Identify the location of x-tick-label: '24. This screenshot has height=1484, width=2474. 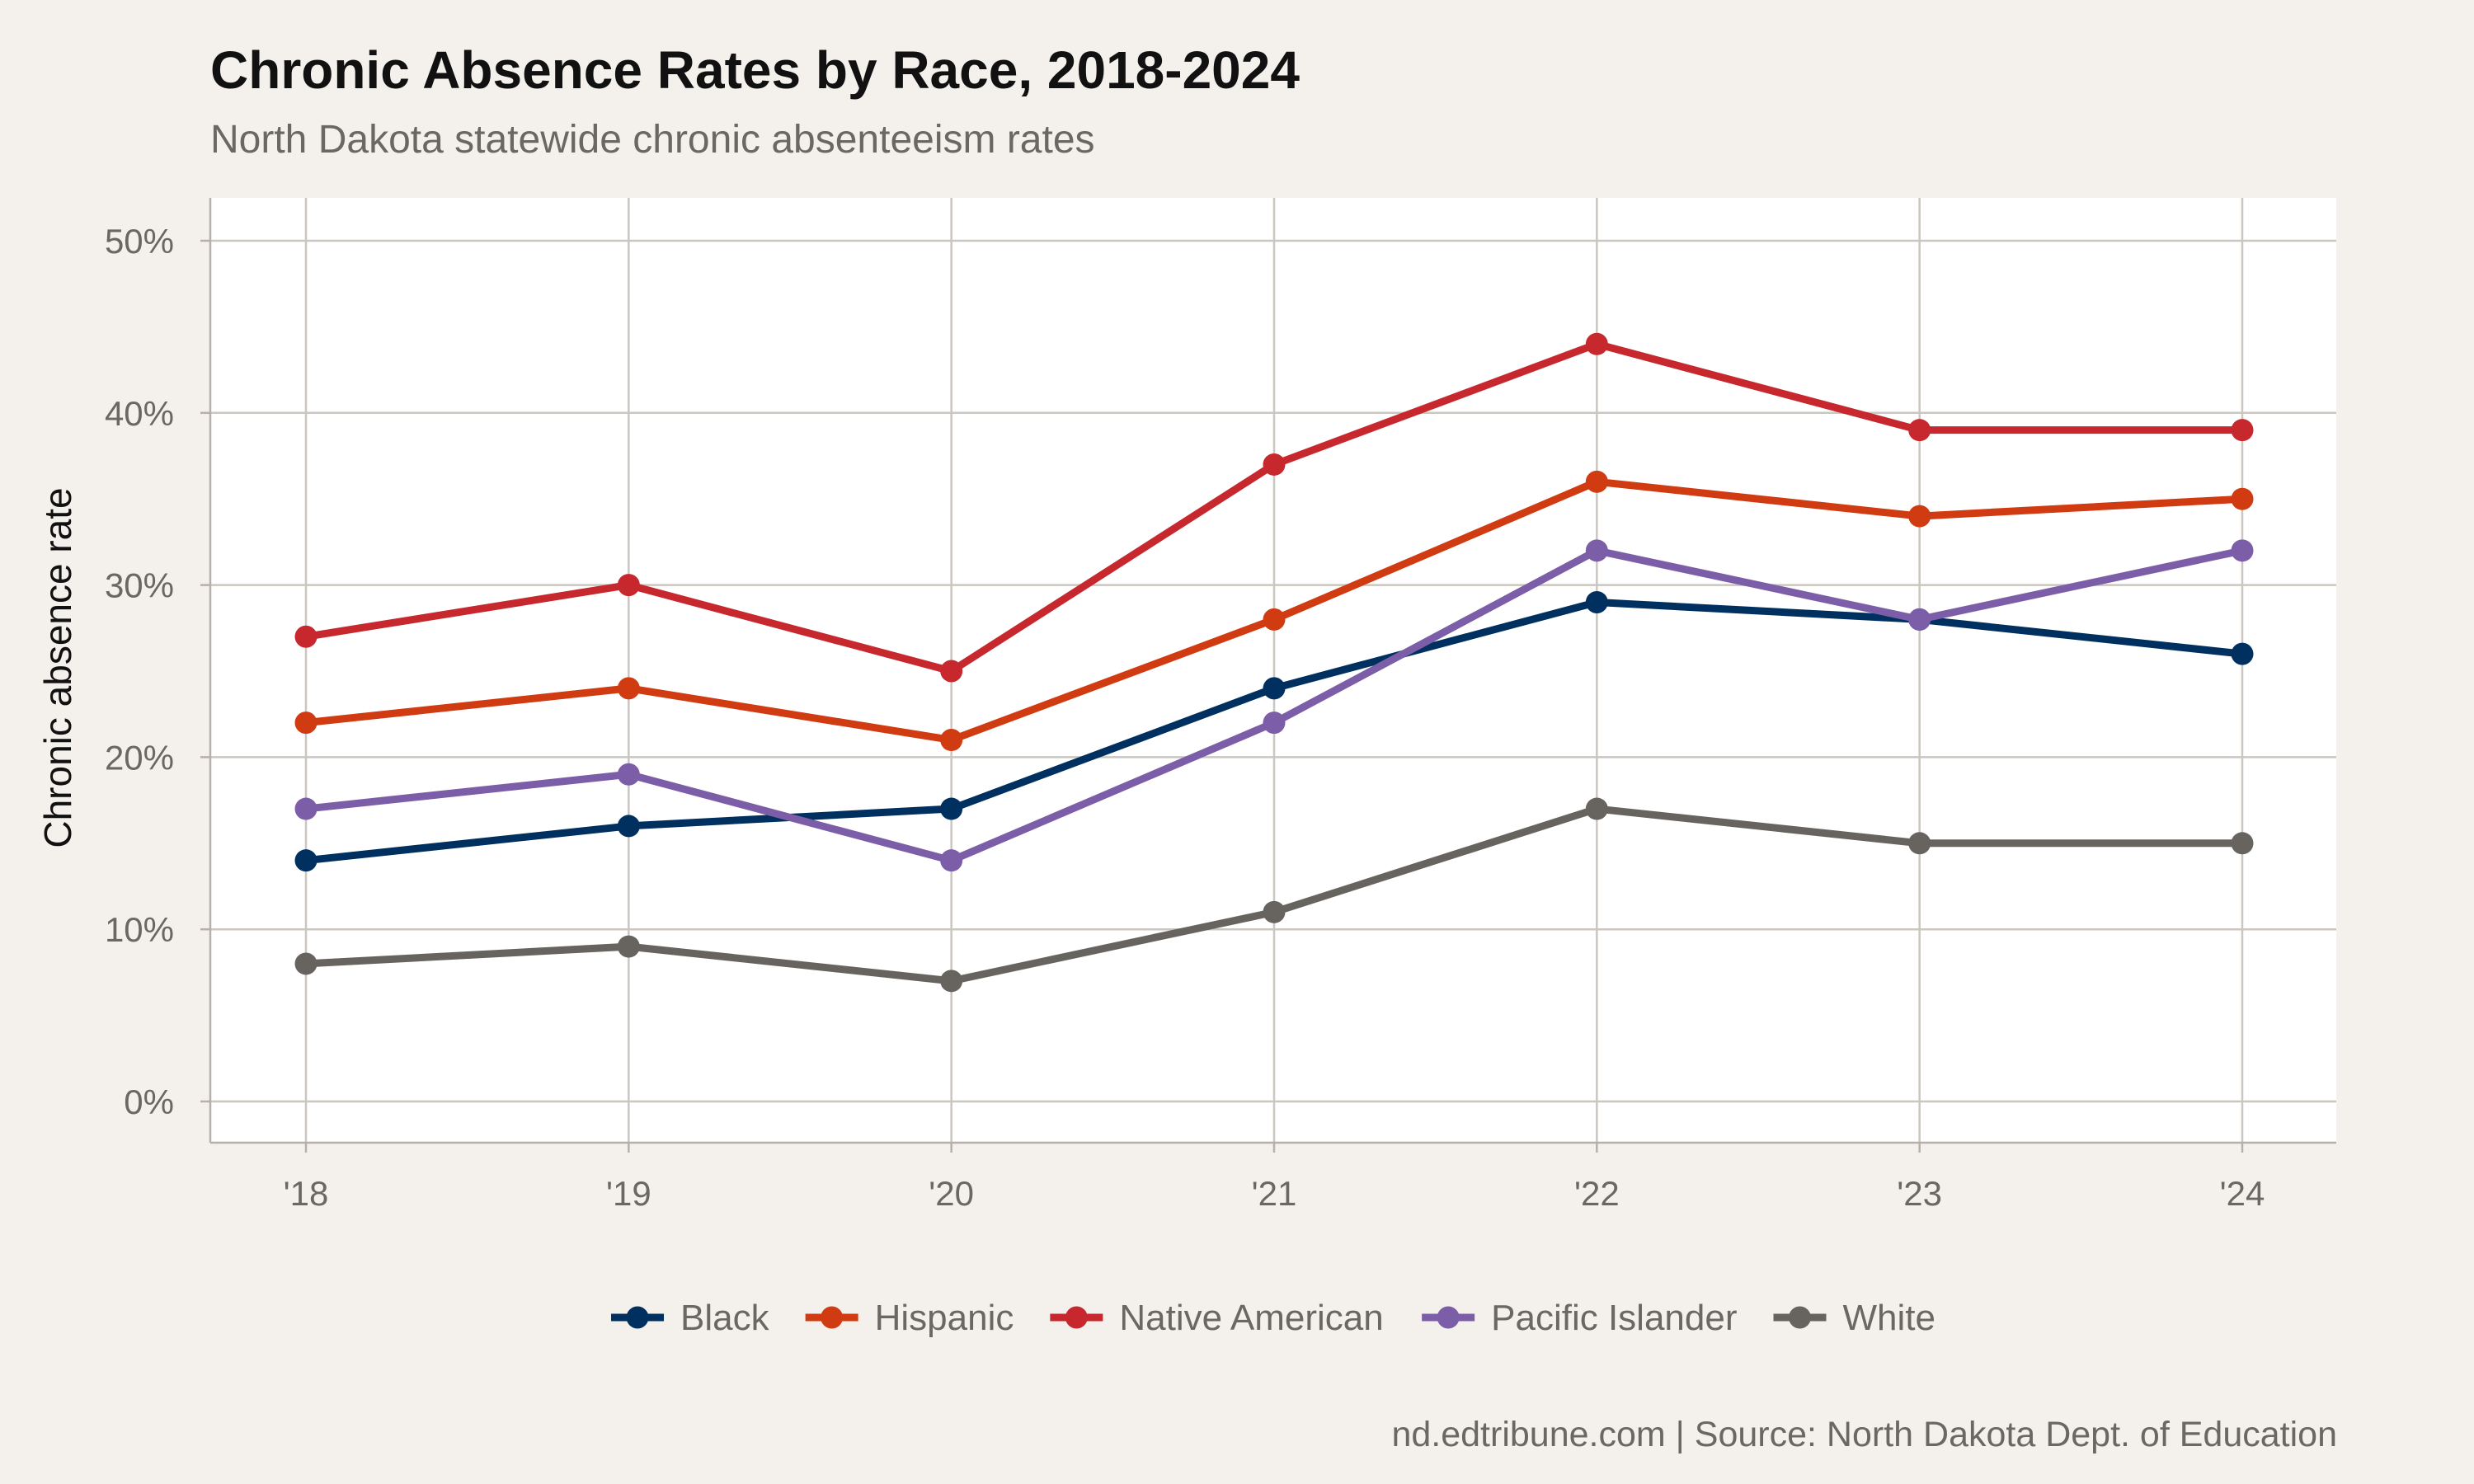
(2242, 1193).